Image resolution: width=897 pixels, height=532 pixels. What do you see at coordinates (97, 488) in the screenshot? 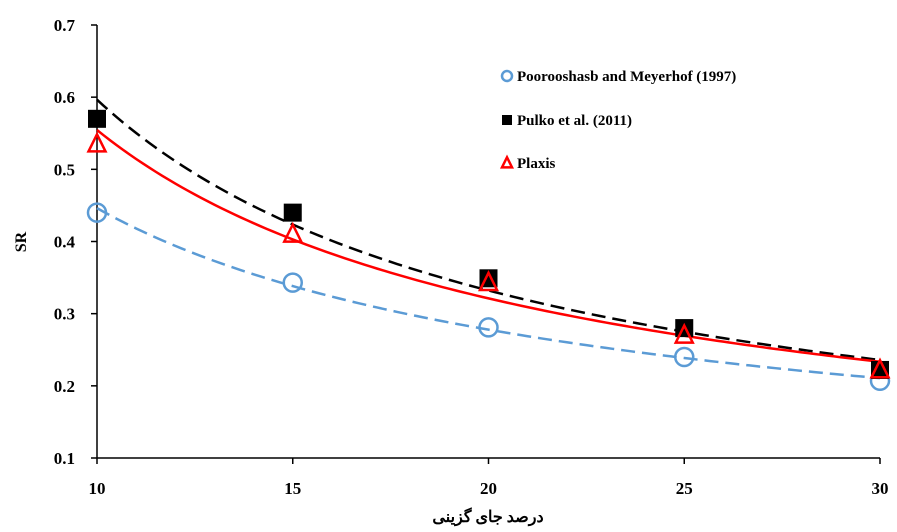
I see `x-tick-label: 10` at bounding box center [97, 488].